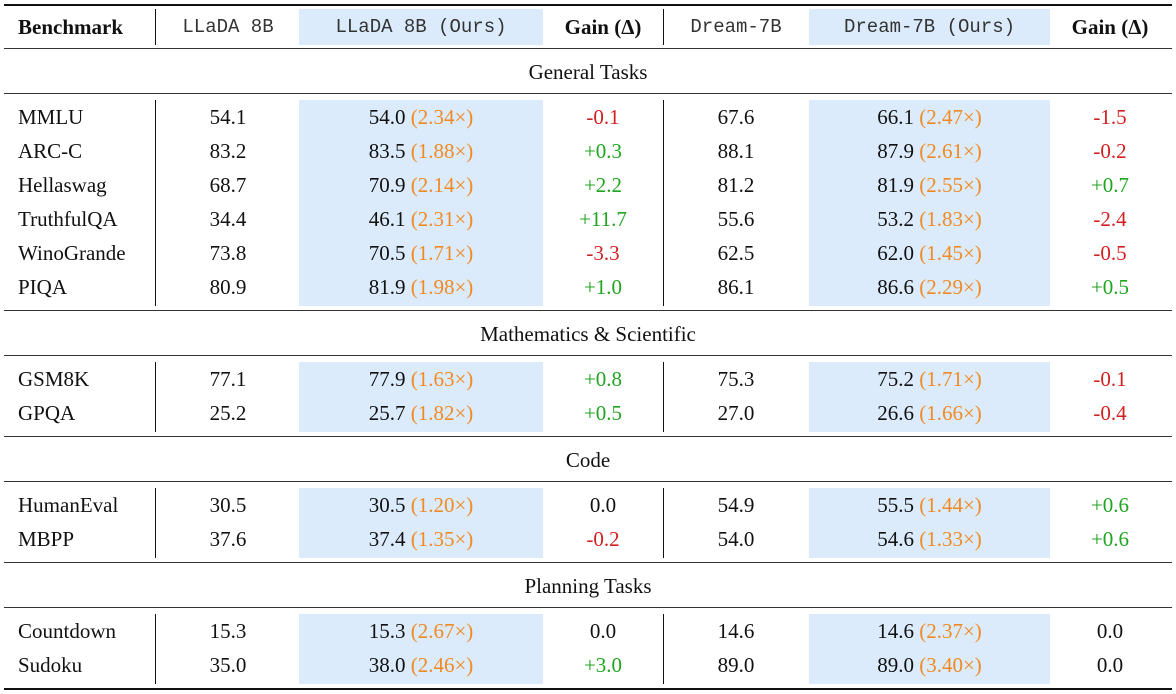 The width and height of the screenshot is (1176, 694). I want to click on gain-dream: +0.5, so click(1110, 287).